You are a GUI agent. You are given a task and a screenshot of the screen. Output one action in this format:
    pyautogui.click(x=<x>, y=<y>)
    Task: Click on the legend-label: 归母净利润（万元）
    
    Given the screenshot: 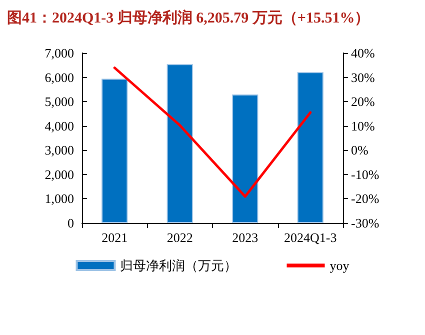 What is the action you would take?
    pyautogui.click(x=178, y=265)
    